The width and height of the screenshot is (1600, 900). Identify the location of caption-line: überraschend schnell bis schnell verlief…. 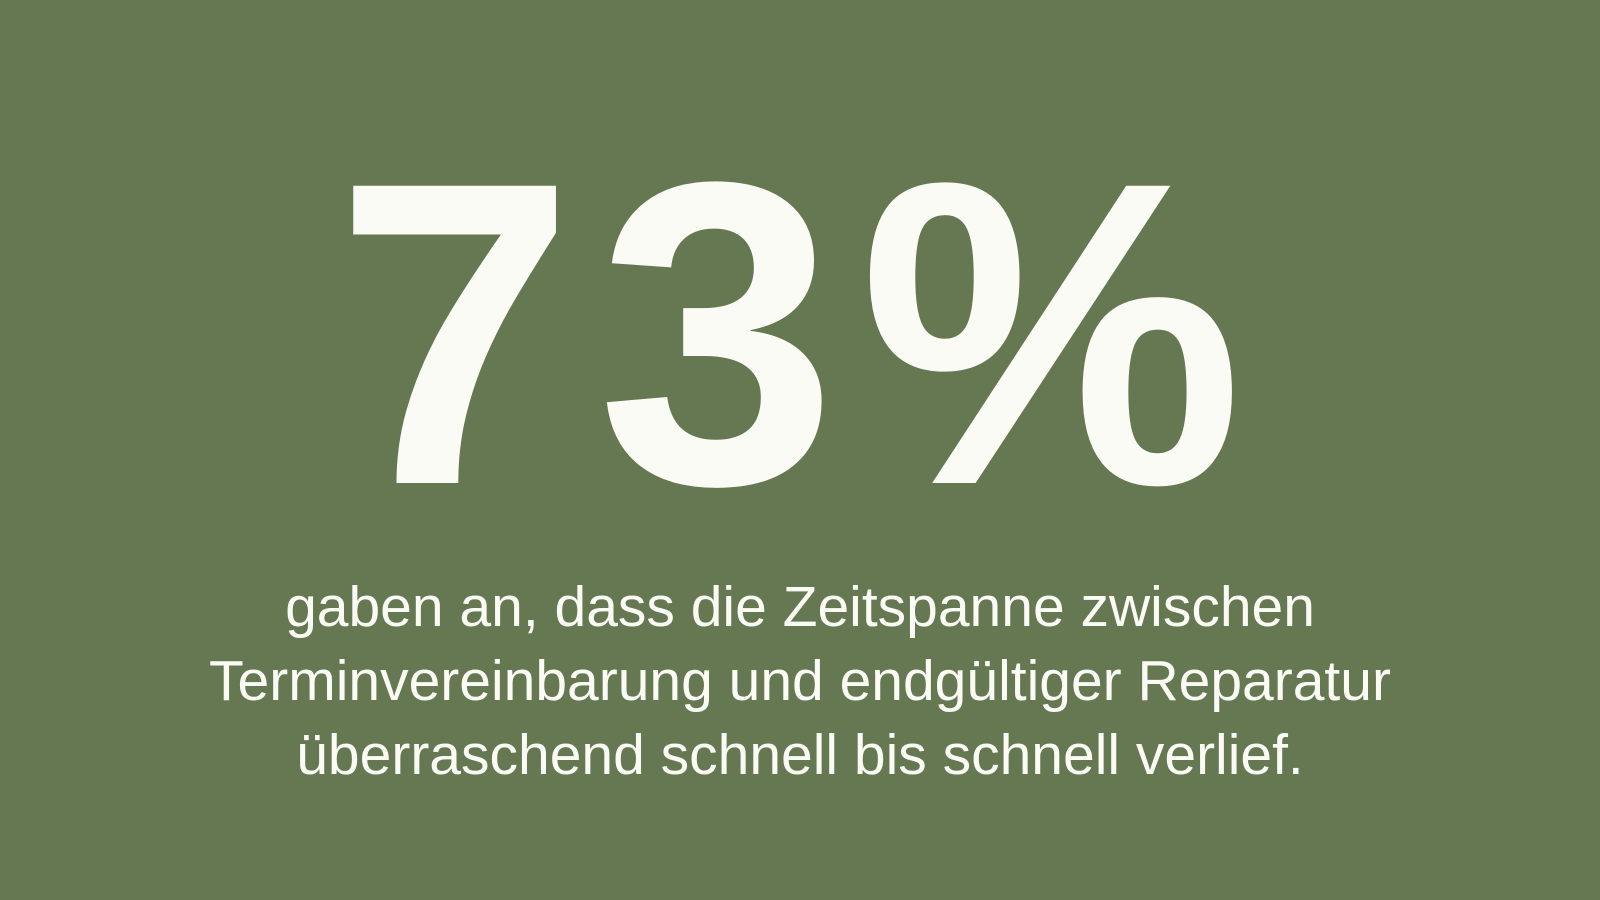
(800, 755).